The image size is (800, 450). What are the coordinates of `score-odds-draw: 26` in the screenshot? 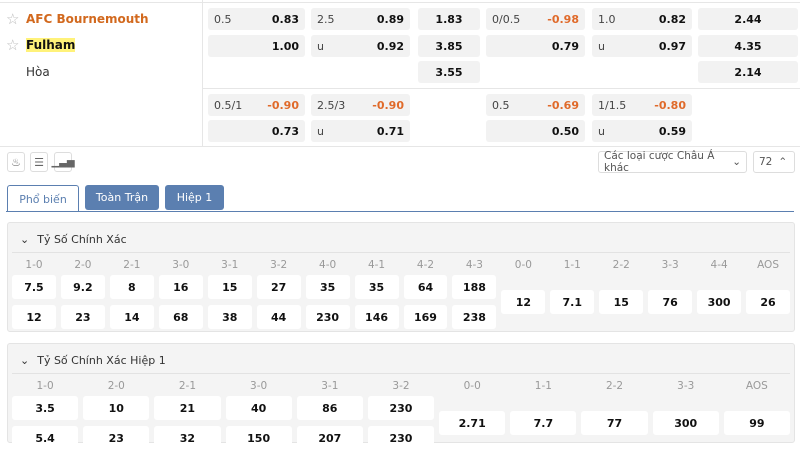 It's located at (768, 302).